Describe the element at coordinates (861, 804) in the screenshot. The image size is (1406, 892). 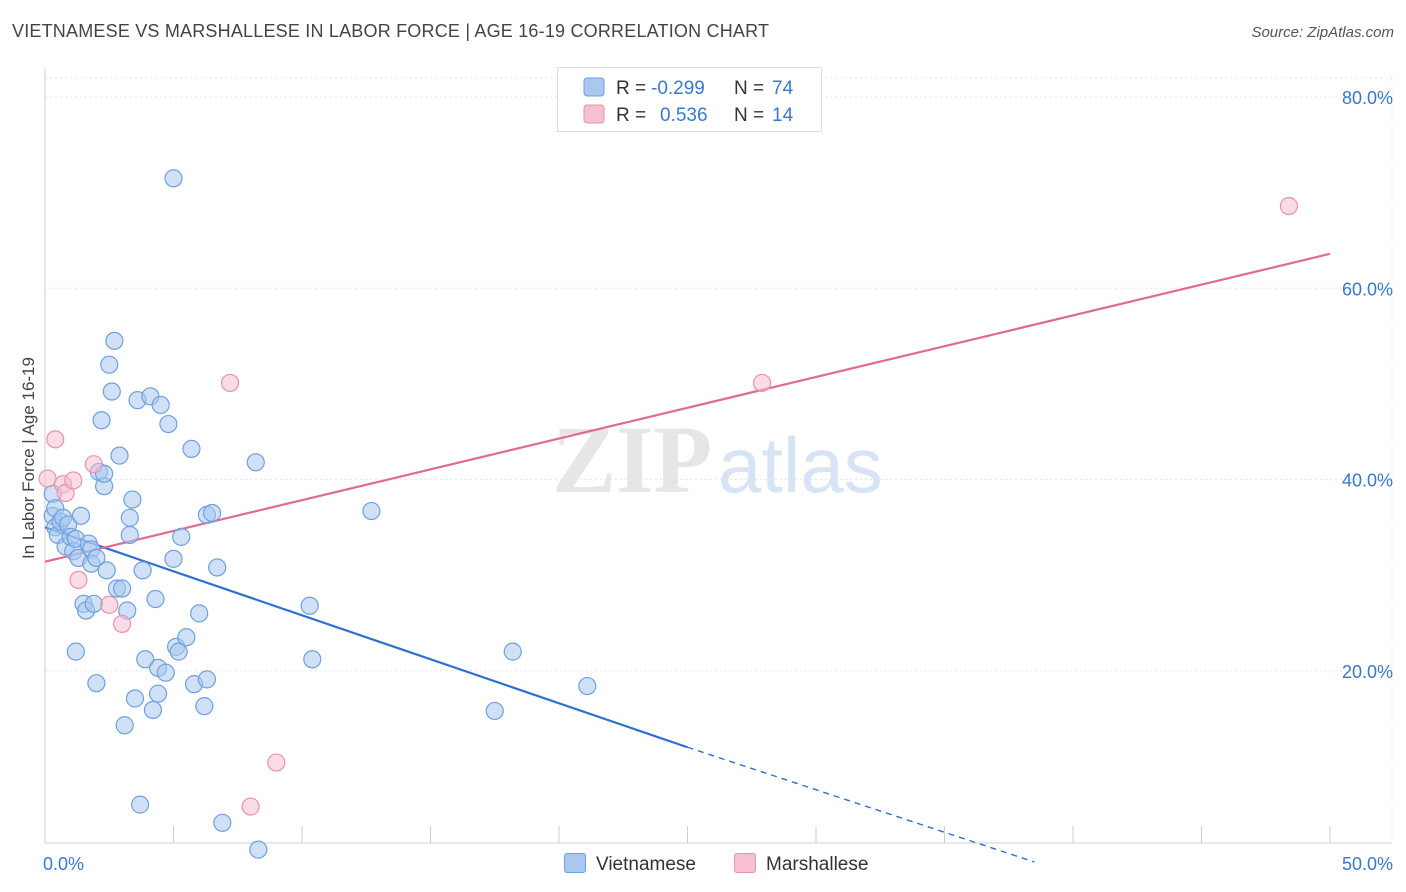
I see `trendline-vietnamese-extension` at that location.